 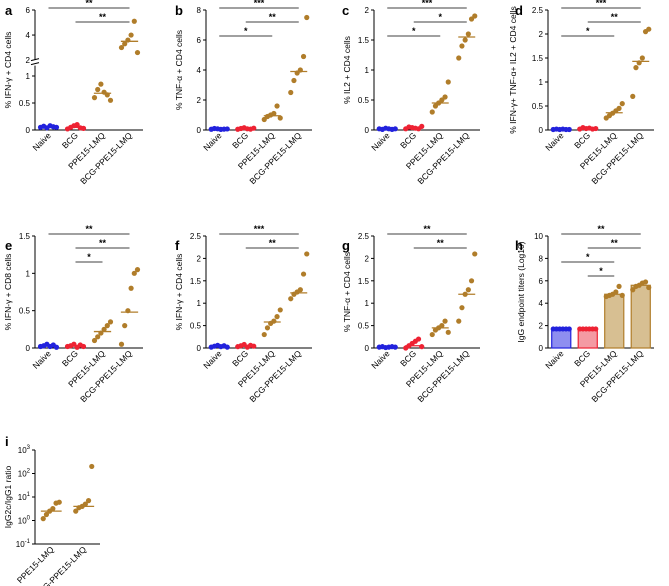 What do you see at coordinates (196, 236) in the screenshot?
I see `y-tick-label: 2.5` at bounding box center [196, 236].